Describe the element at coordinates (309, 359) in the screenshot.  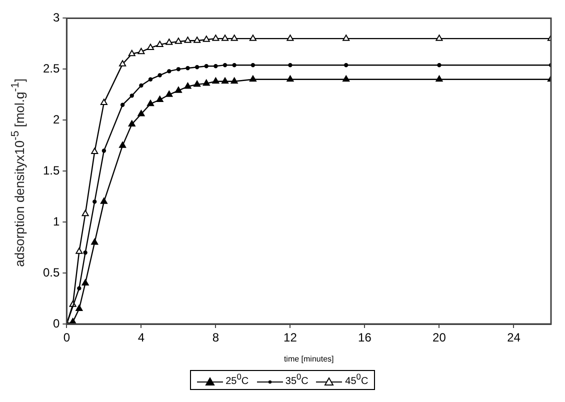
I see `x-axis-title: time [minutes]` at that location.